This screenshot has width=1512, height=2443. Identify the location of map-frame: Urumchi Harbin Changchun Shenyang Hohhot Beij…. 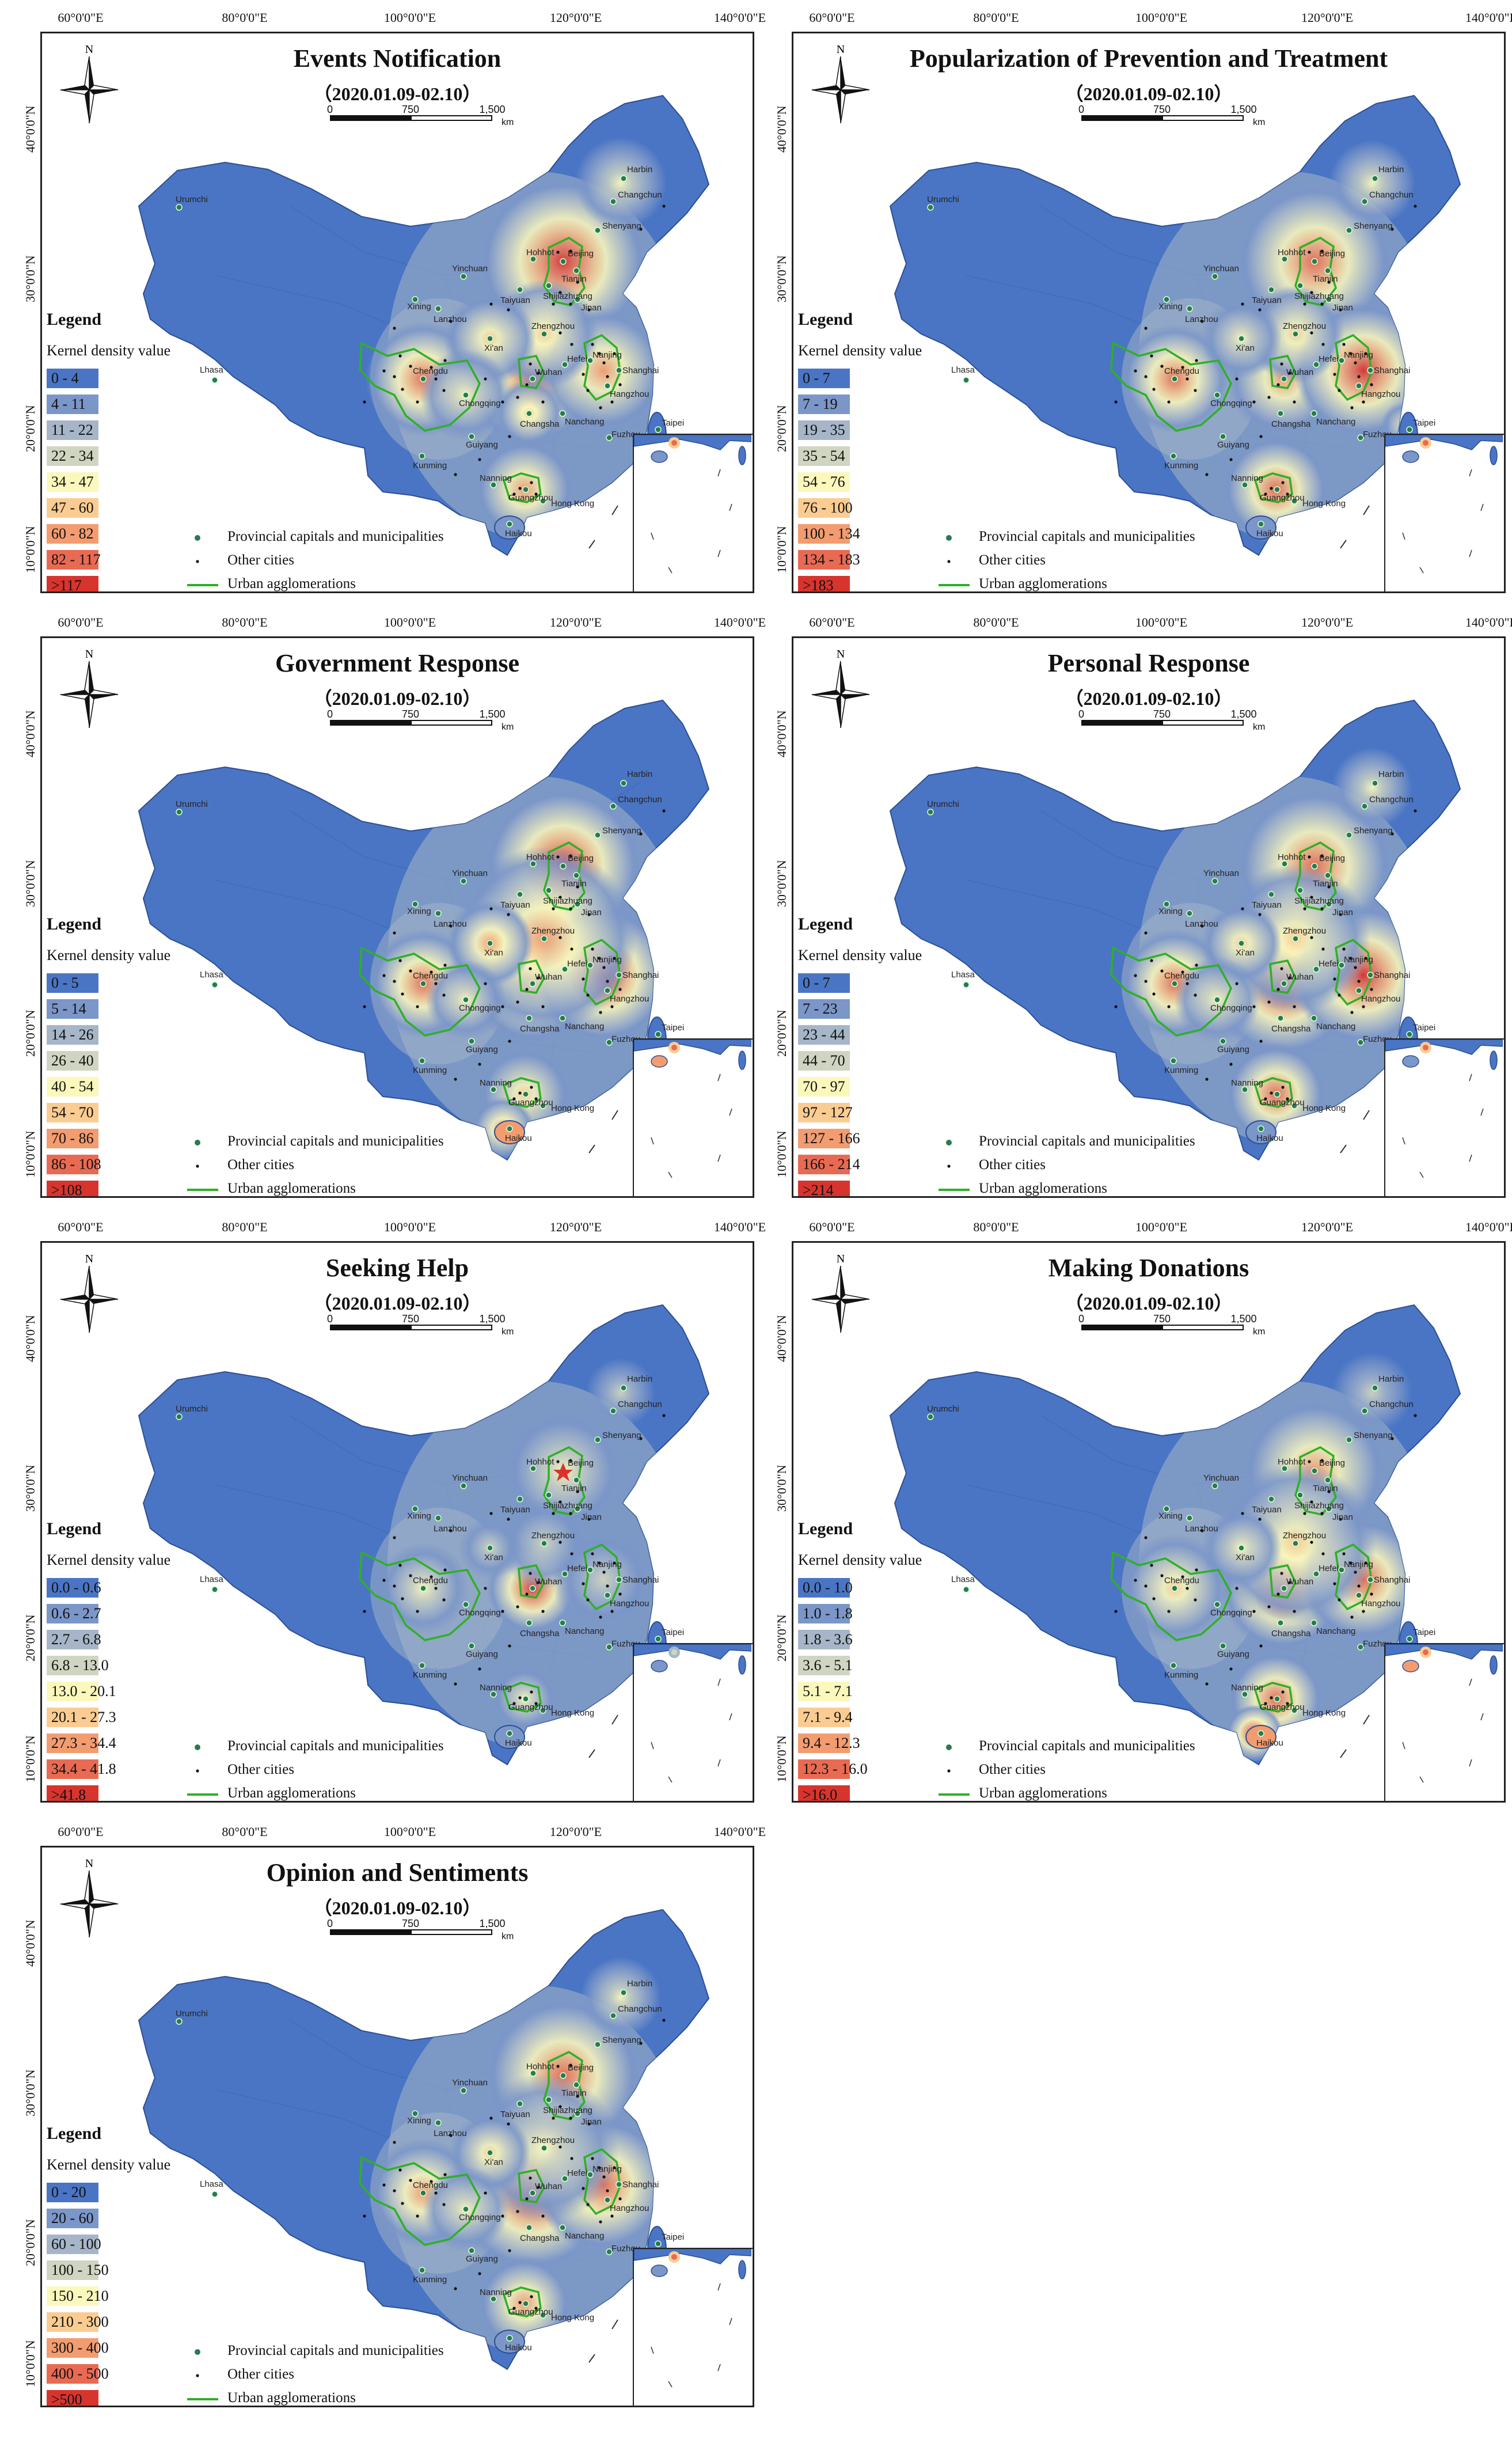
(1149, 313).